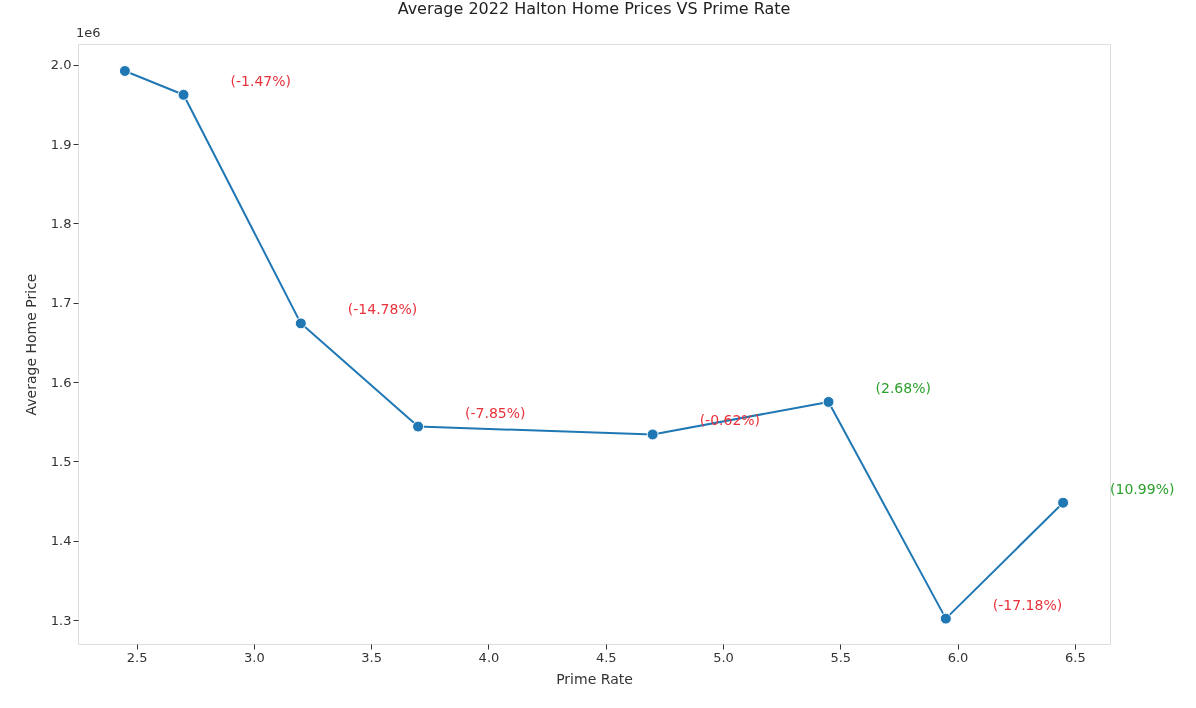  What do you see at coordinates (61, 461) in the screenshot?
I see `y-tick-label: 1.5` at bounding box center [61, 461].